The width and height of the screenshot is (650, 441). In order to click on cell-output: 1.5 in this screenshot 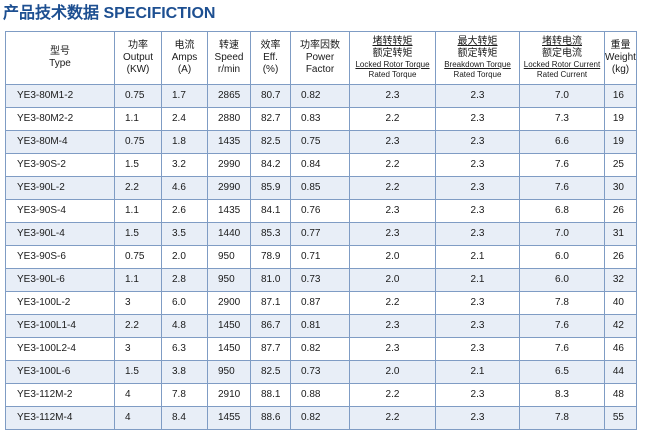, I will do `click(138, 372)`.